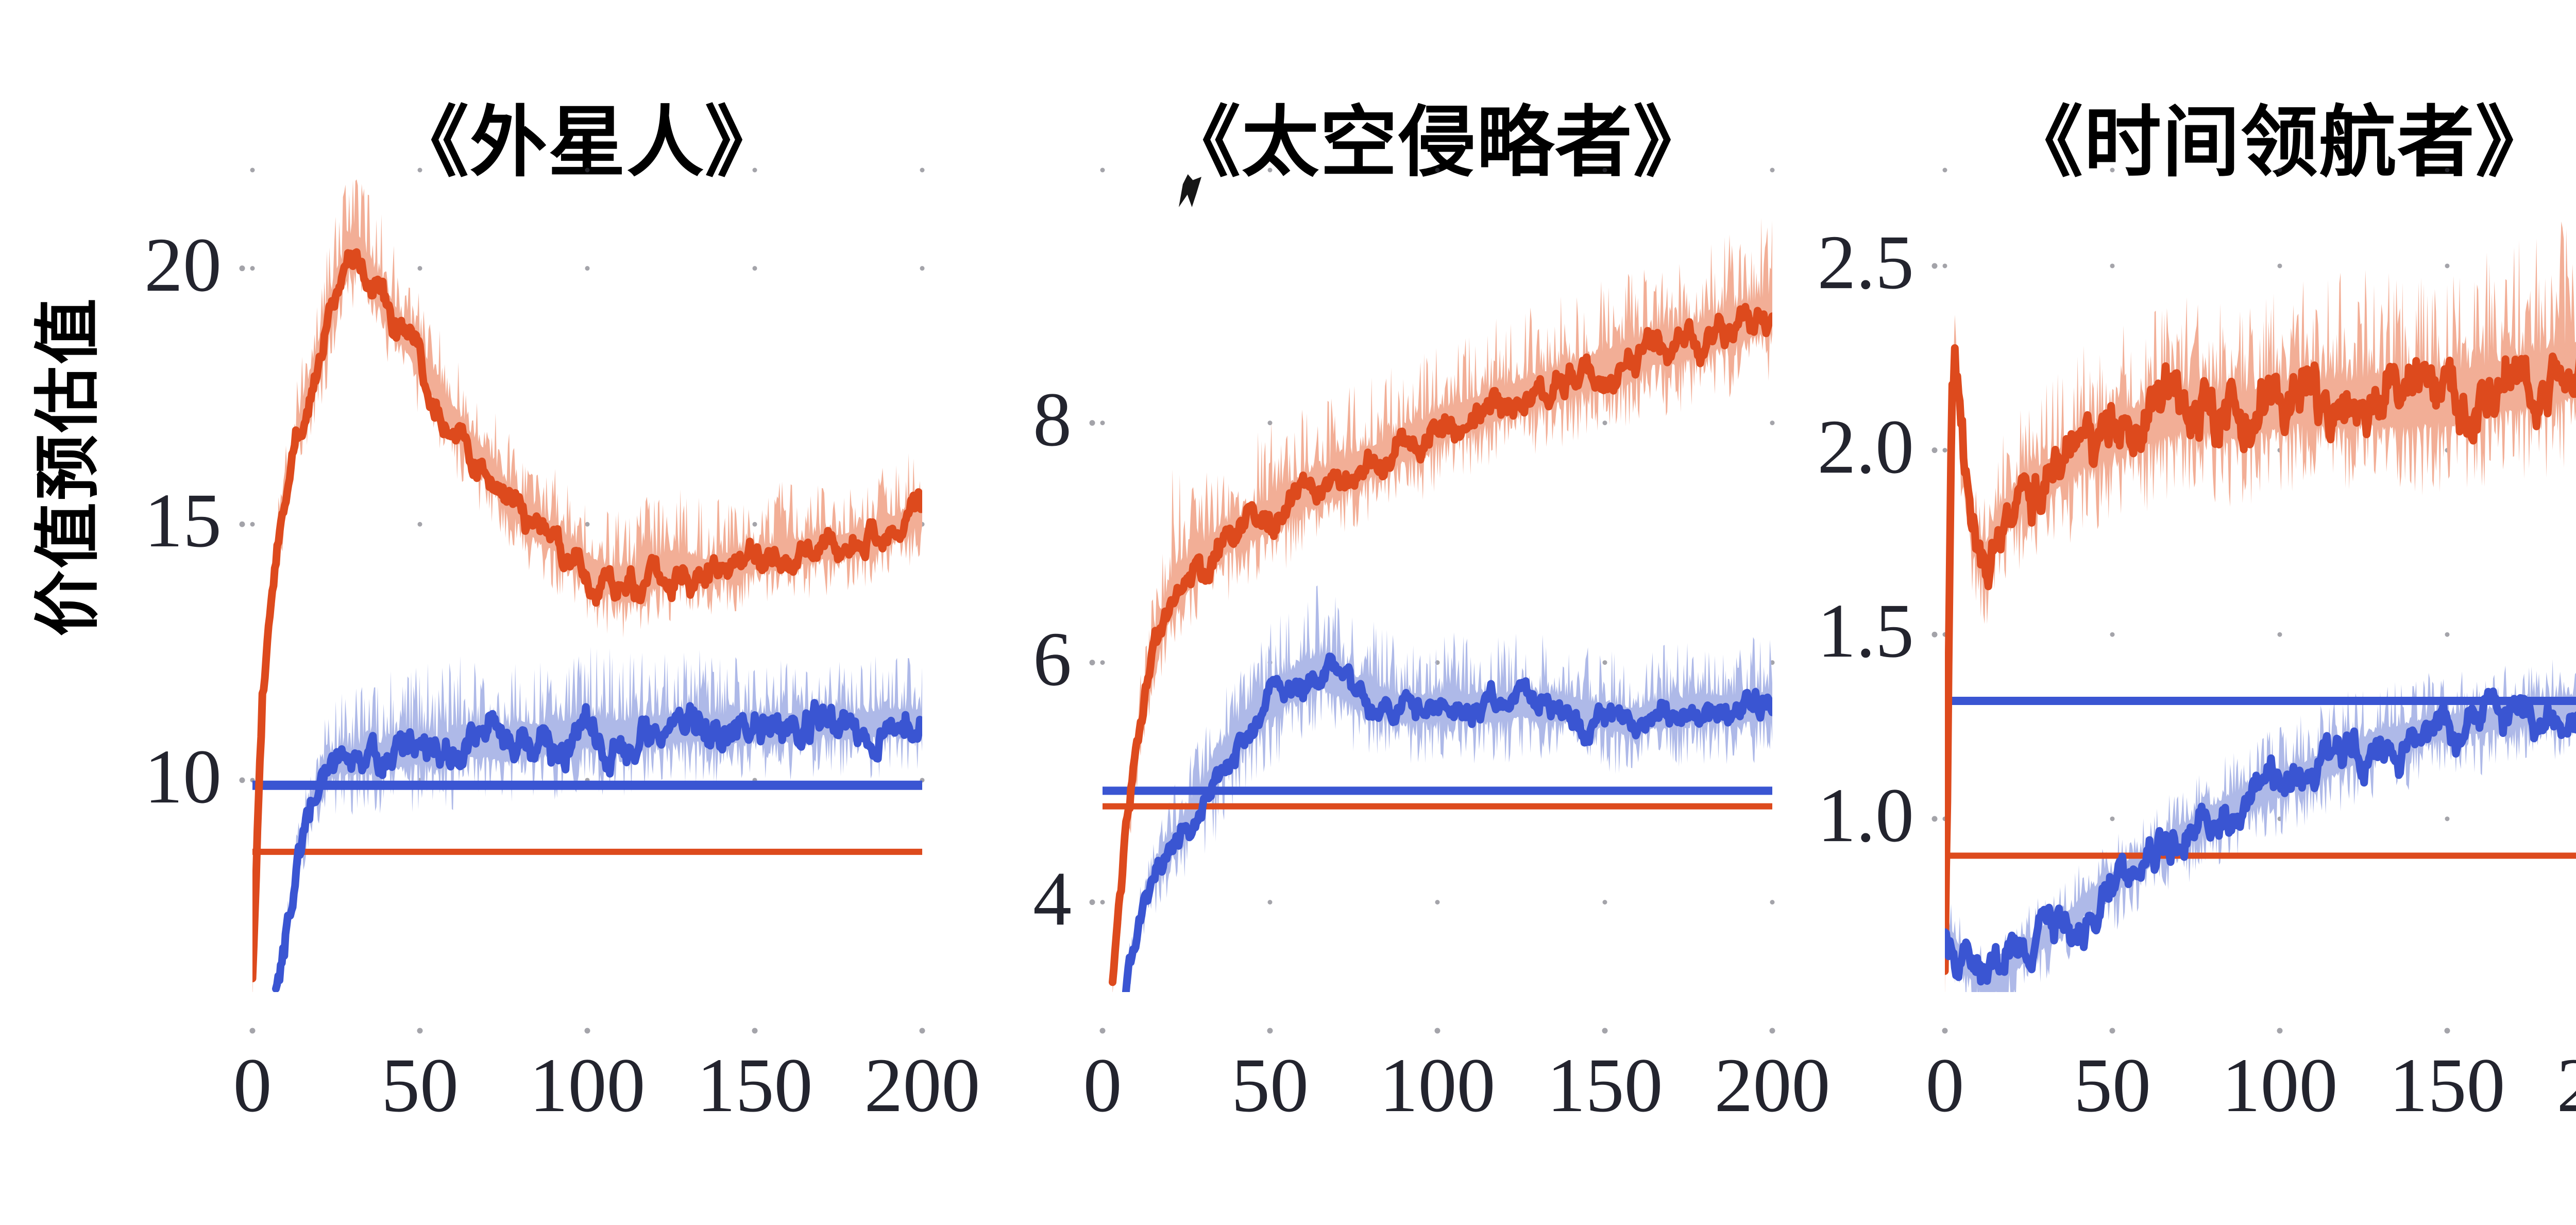  I want to click on y-tick-label: 1.0, so click(1865, 815).